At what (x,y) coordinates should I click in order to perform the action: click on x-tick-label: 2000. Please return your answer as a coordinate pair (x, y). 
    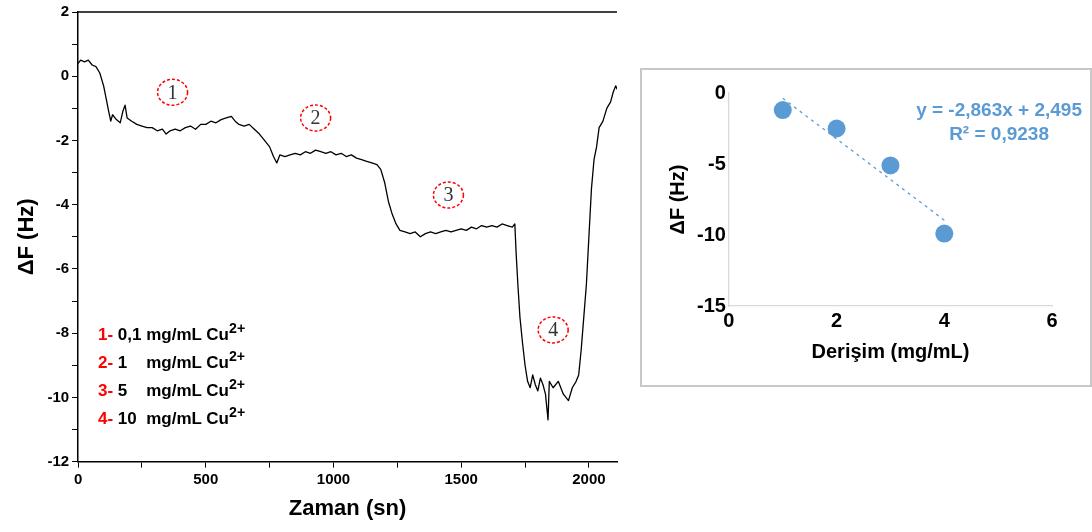
    Looking at the image, I should click on (589, 478).